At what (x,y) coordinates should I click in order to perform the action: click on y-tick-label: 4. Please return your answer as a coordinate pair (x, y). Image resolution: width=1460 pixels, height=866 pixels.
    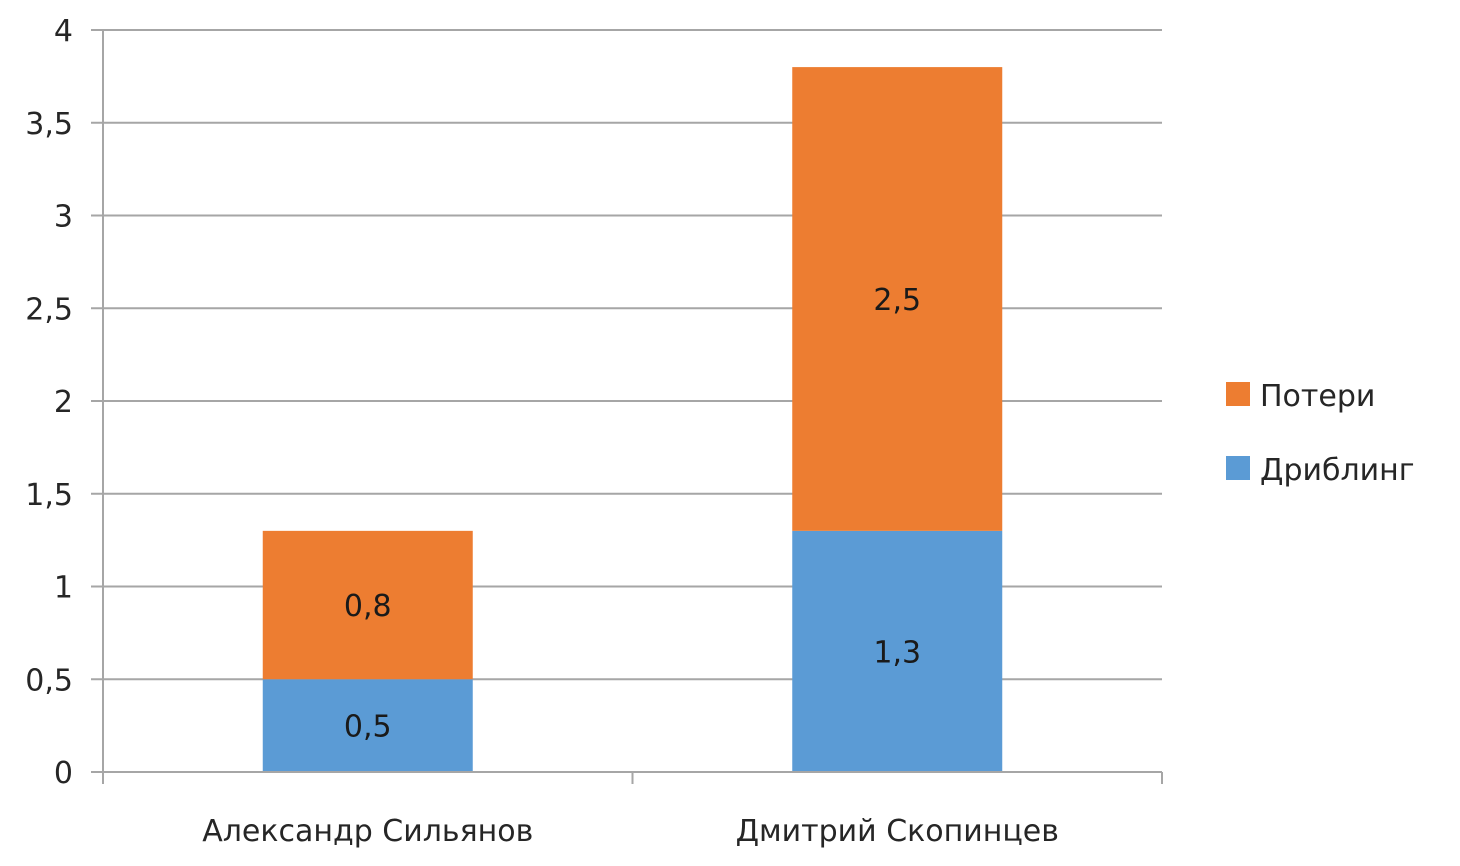
    Looking at the image, I should click on (63, 31).